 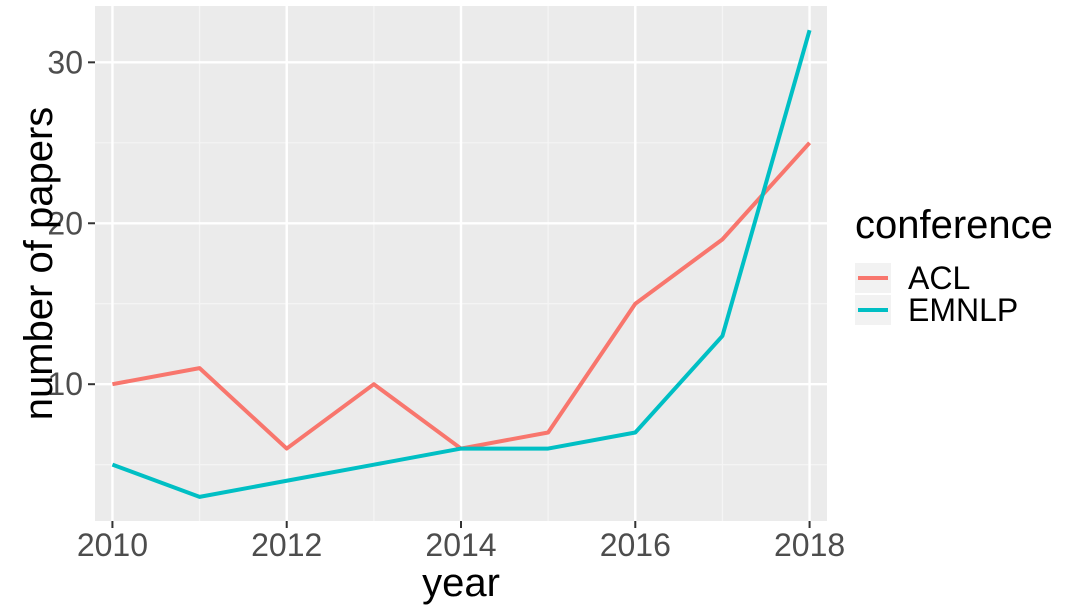 What do you see at coordinates (65, 384) in the screenshot?
I see `y-tick-label: 10` at bounding box center [65, 384].